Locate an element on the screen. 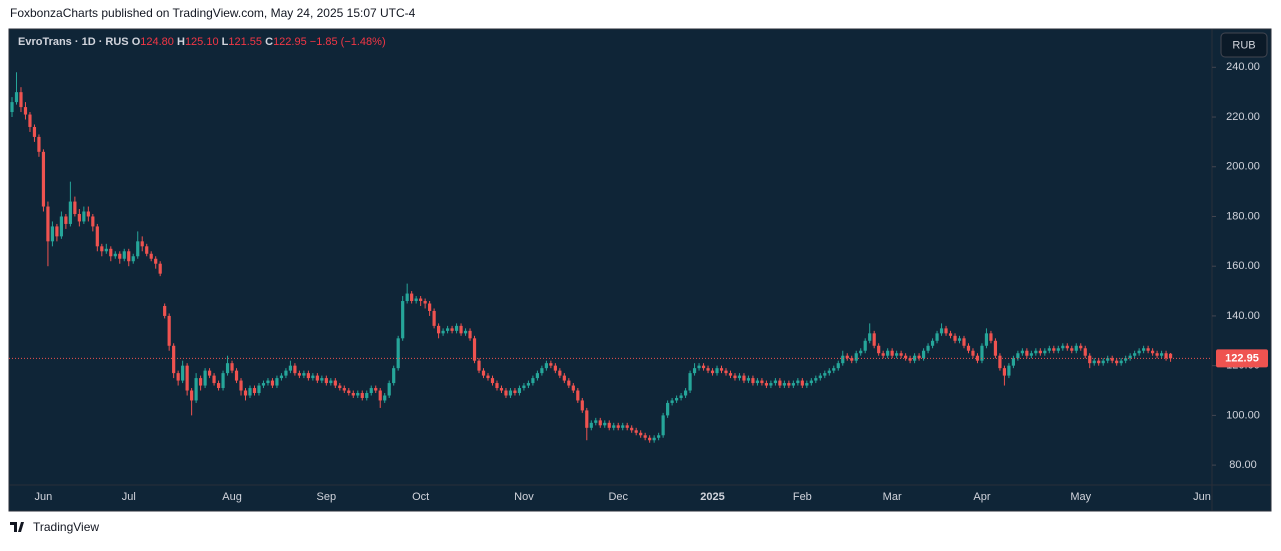  x-tick-label: Jul is located at coordinates (129, 497).